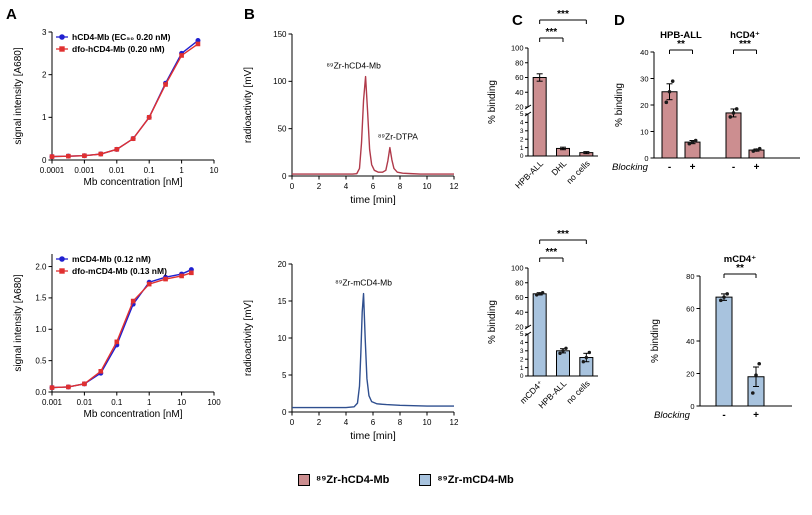  I want to click on svg-text: 8, so click(400, 186).